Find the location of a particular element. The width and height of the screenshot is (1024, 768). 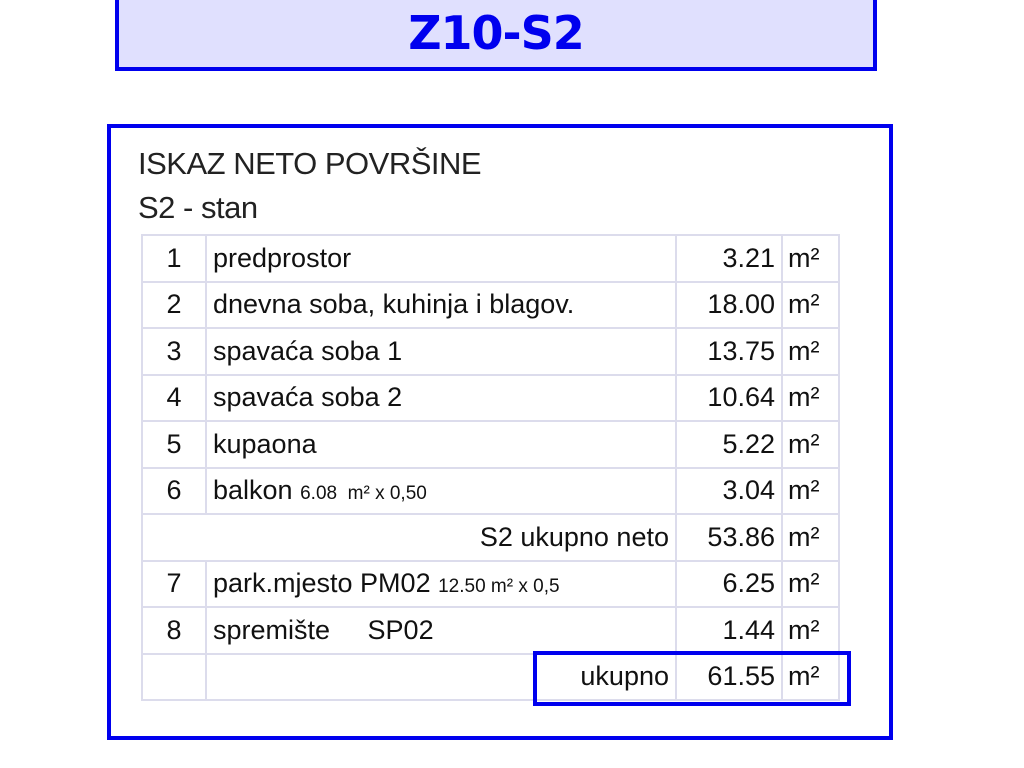

room-name: park.mjesto PM02 12.50 m² x 0,5 is located at coordinates (441, 583).